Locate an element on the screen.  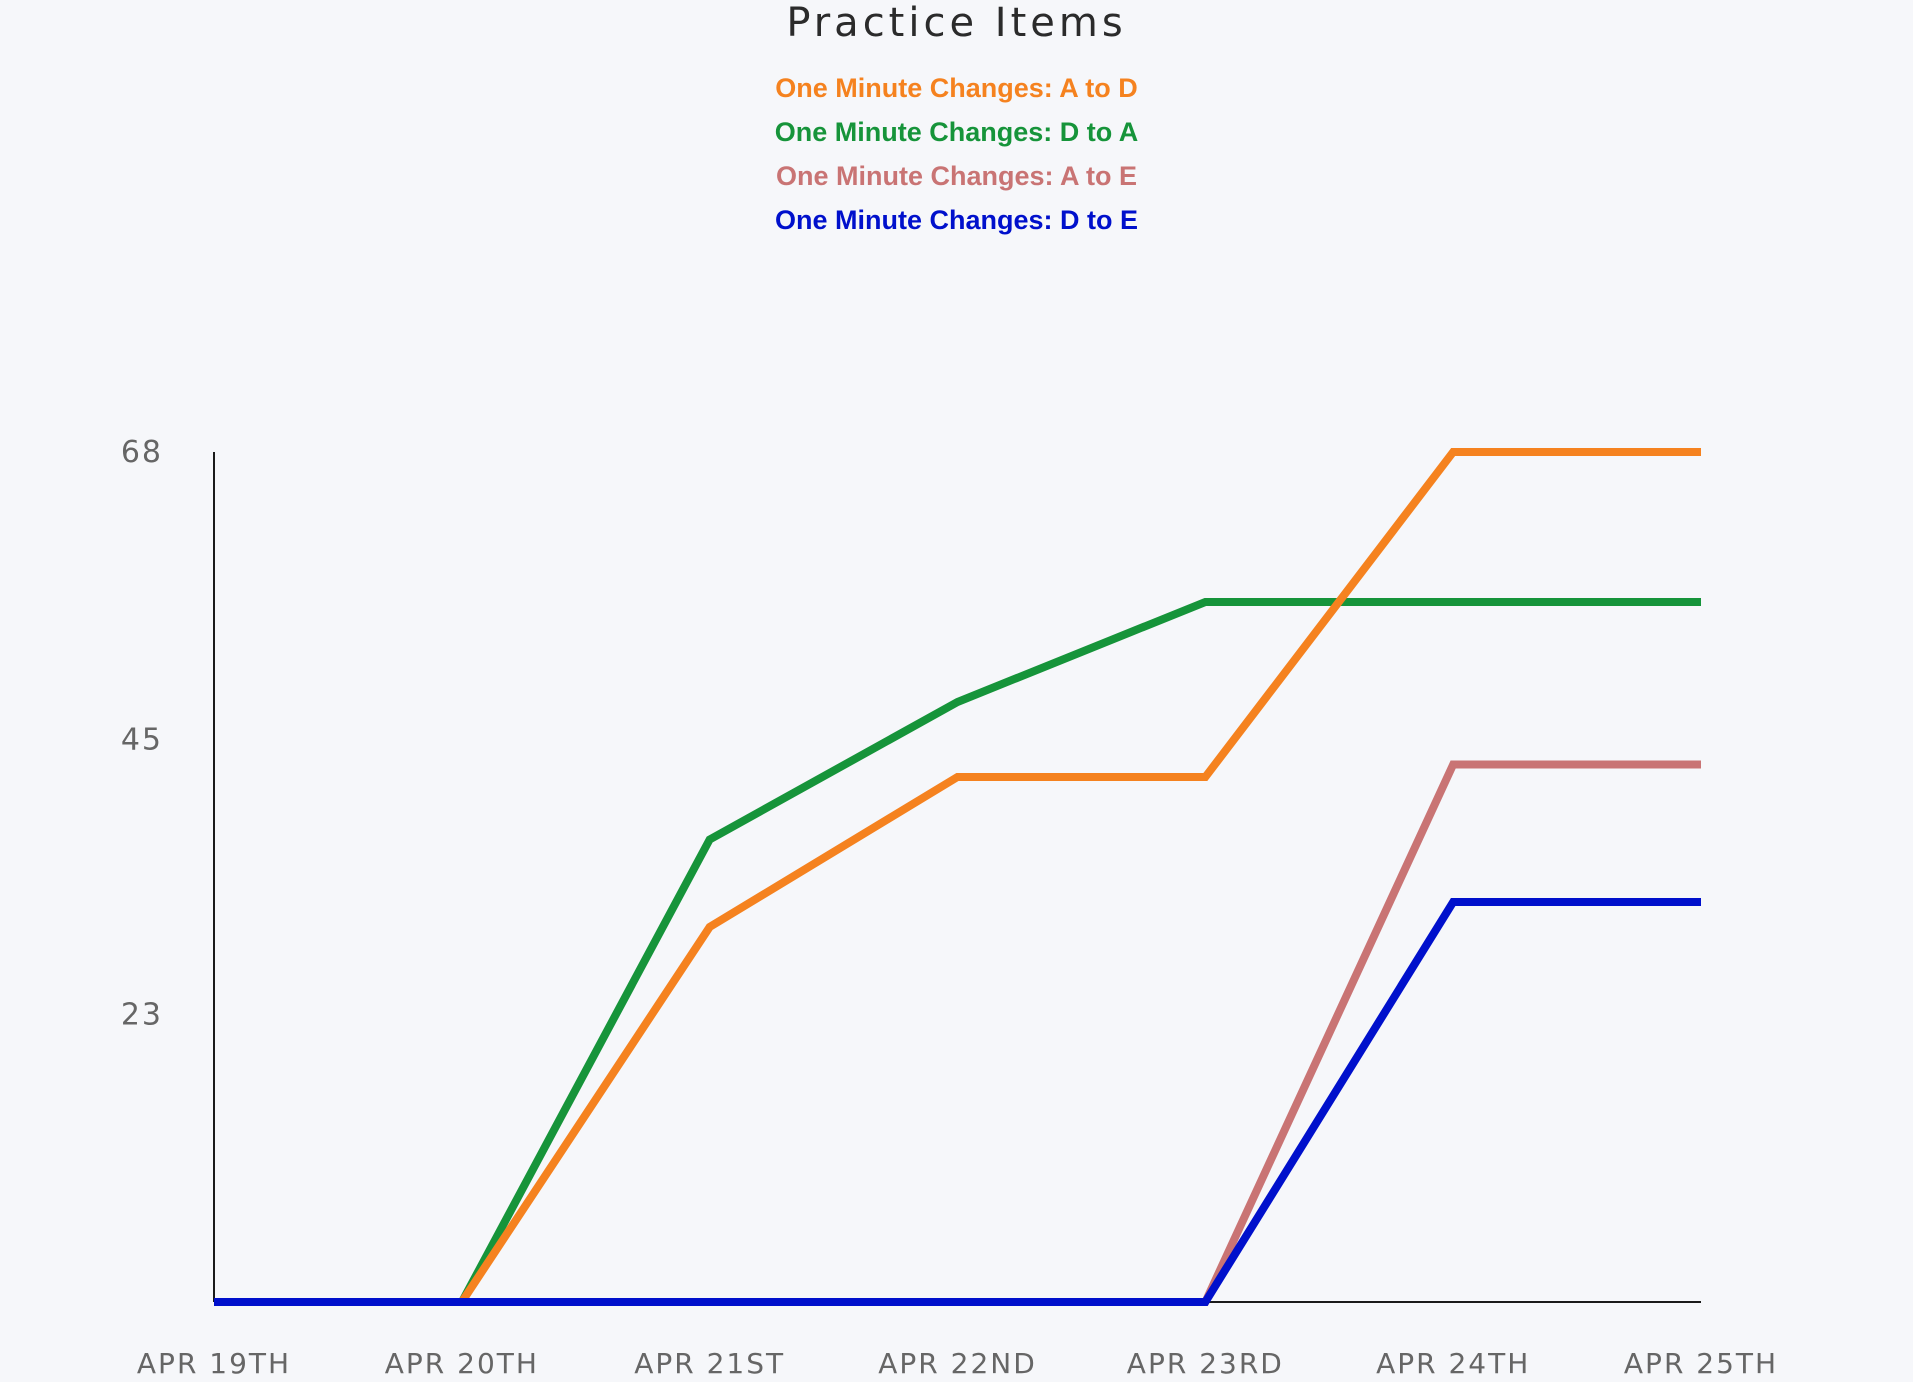
x-tick-label: APR 22ND is located at coordinates (957, 1363).